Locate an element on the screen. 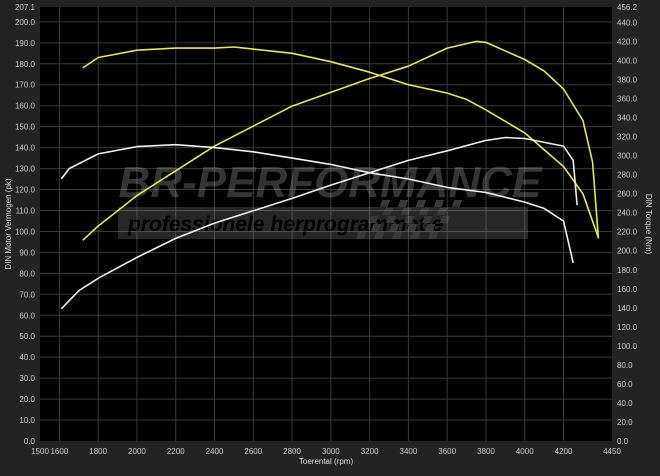 This screenshot has width=660, height=476. y-right-tick-label: 80.0 is located at coordinates (625, 365).